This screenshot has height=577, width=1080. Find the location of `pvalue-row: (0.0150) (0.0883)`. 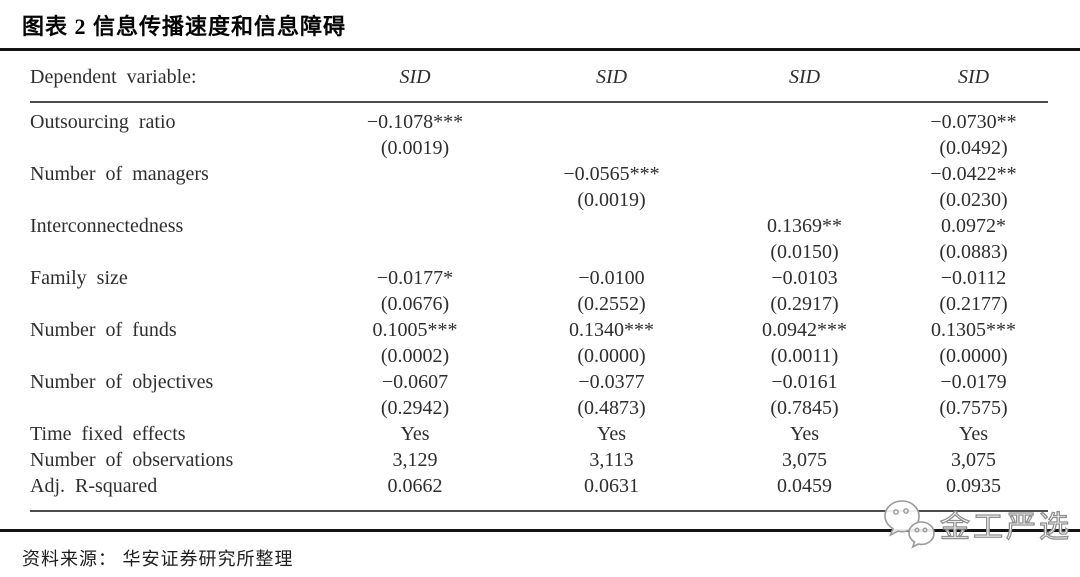

pvalue-row: (0.0150) (0.0883) is located at coordinates (539, 252).